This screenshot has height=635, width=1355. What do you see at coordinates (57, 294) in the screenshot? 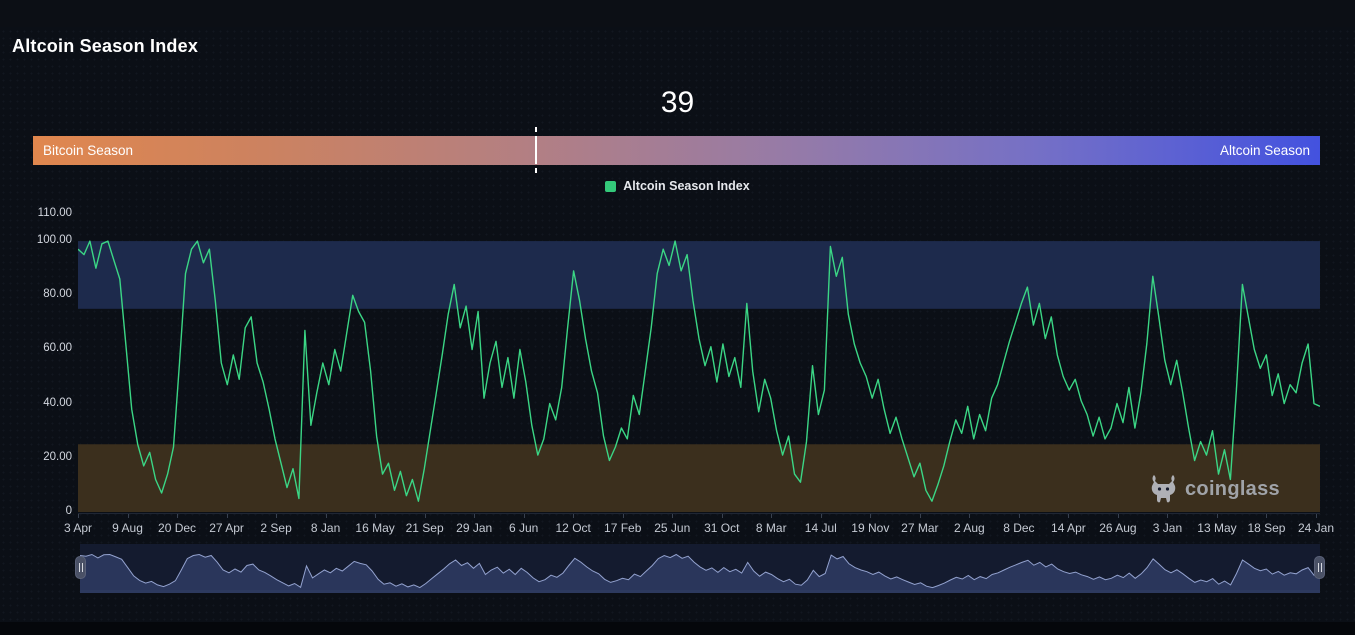
I see `y-tick-label: 80.00` at bounding box center [57, 294].